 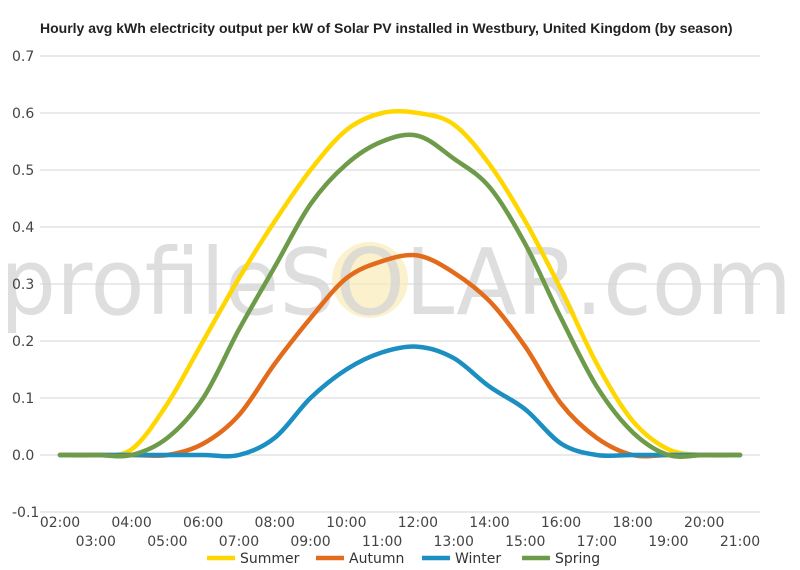 What do you see at coordinates (23, 228) in the screenshot?
I see `y-tick-label: 0.4` at bounding box center [23, 228].